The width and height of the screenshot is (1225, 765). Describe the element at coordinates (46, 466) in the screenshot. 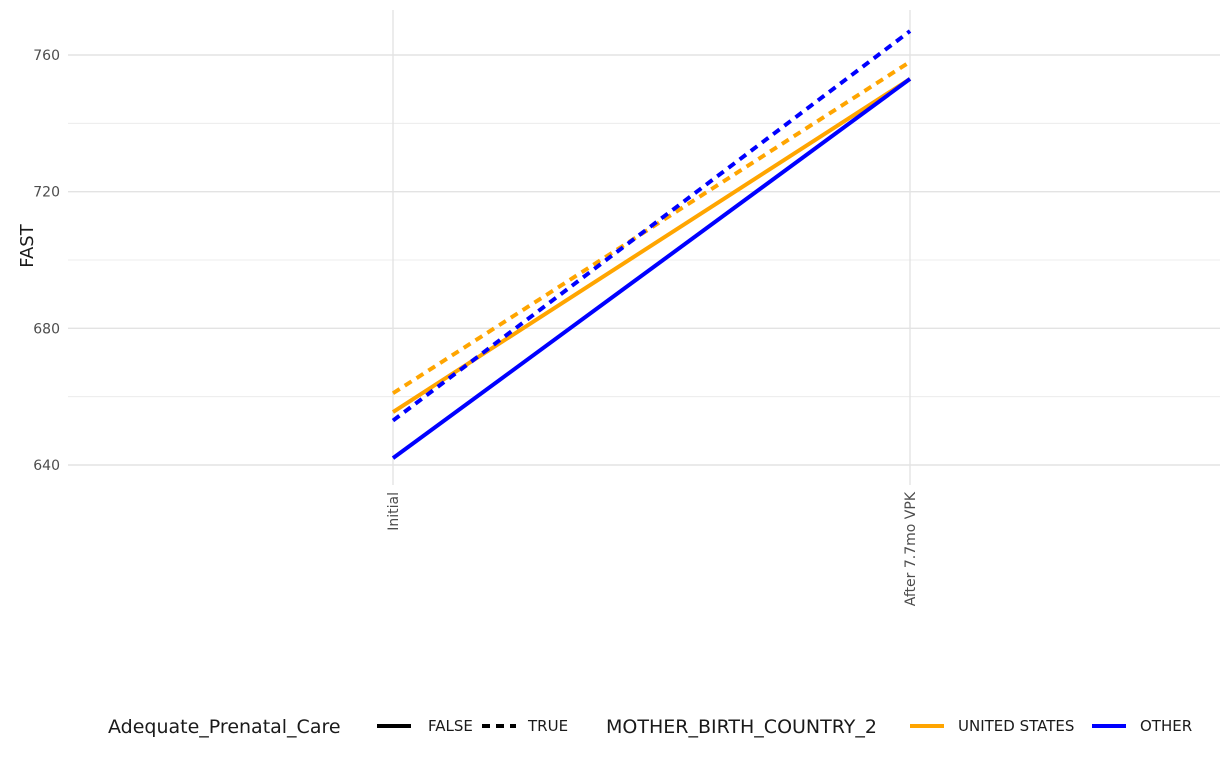

I see `y-tick-label: 640` at that location.